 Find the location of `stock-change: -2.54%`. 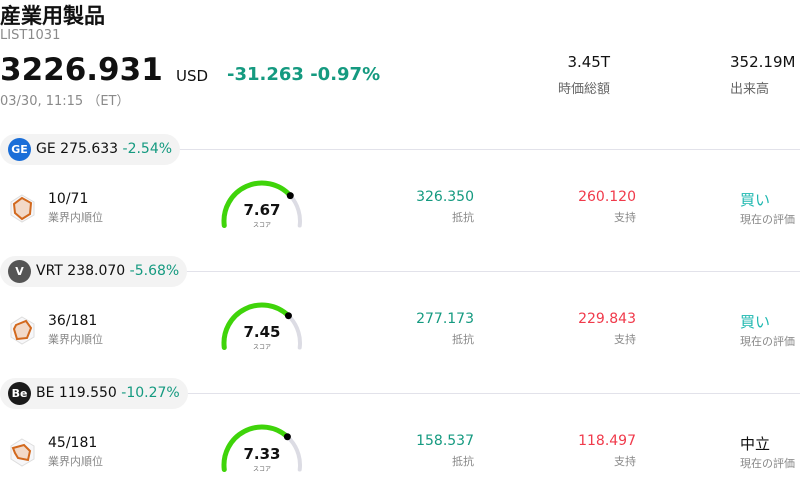

stock-change: -2.54% is located at coordinates (147, 149).